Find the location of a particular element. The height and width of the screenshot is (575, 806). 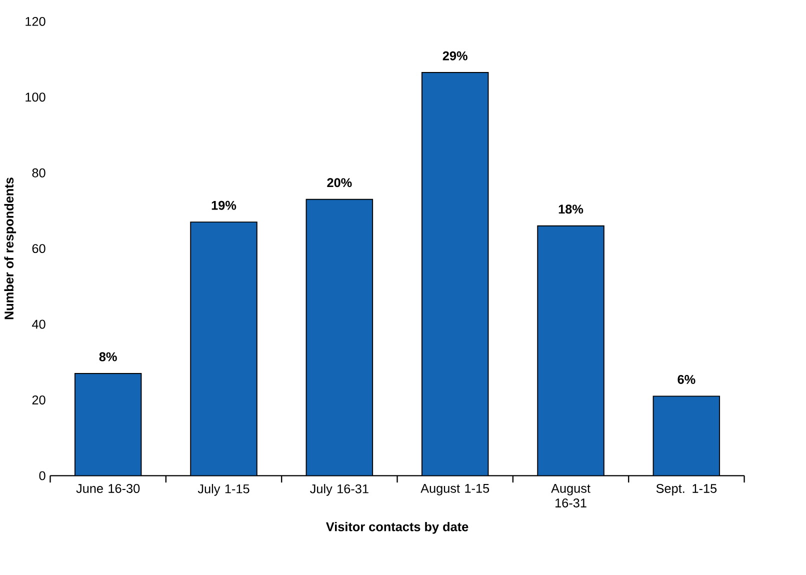

y-tick-label: 0 is located at coordinates (42, 475).